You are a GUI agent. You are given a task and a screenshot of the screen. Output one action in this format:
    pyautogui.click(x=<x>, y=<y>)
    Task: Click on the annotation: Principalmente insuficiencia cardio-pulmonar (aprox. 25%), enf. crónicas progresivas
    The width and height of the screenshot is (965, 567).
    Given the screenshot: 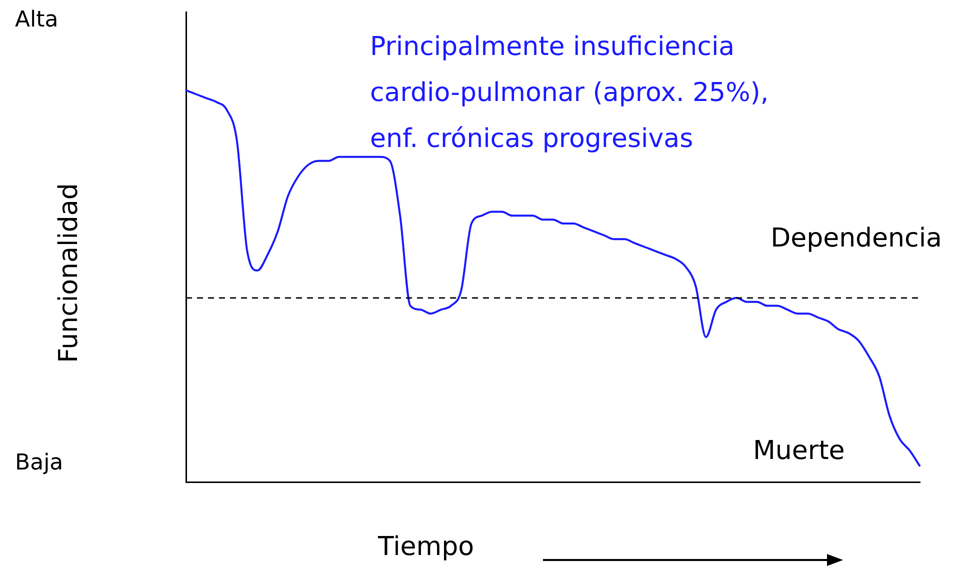 What is the action you would take?
    pyautogui.click(x=569, y=93)
    